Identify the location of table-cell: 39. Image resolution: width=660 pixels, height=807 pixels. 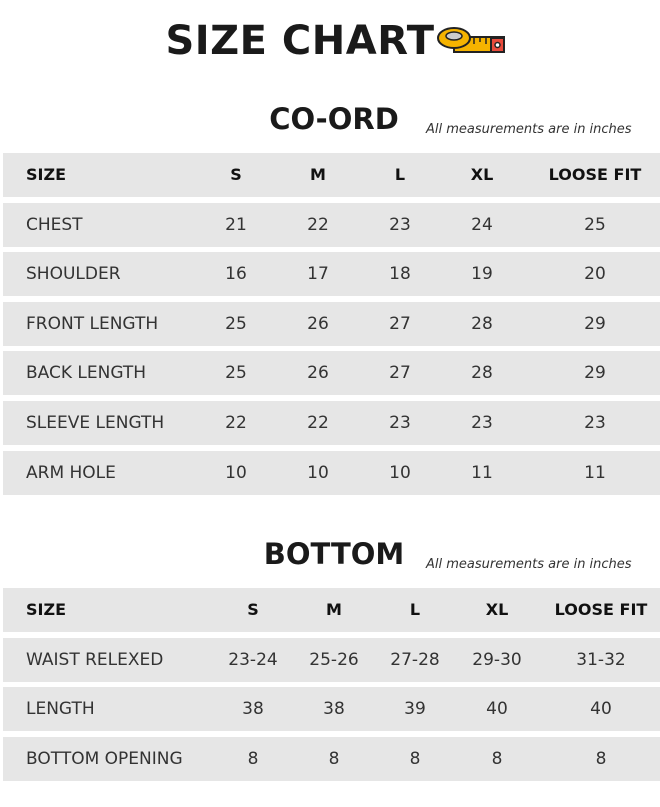
(415, 709).